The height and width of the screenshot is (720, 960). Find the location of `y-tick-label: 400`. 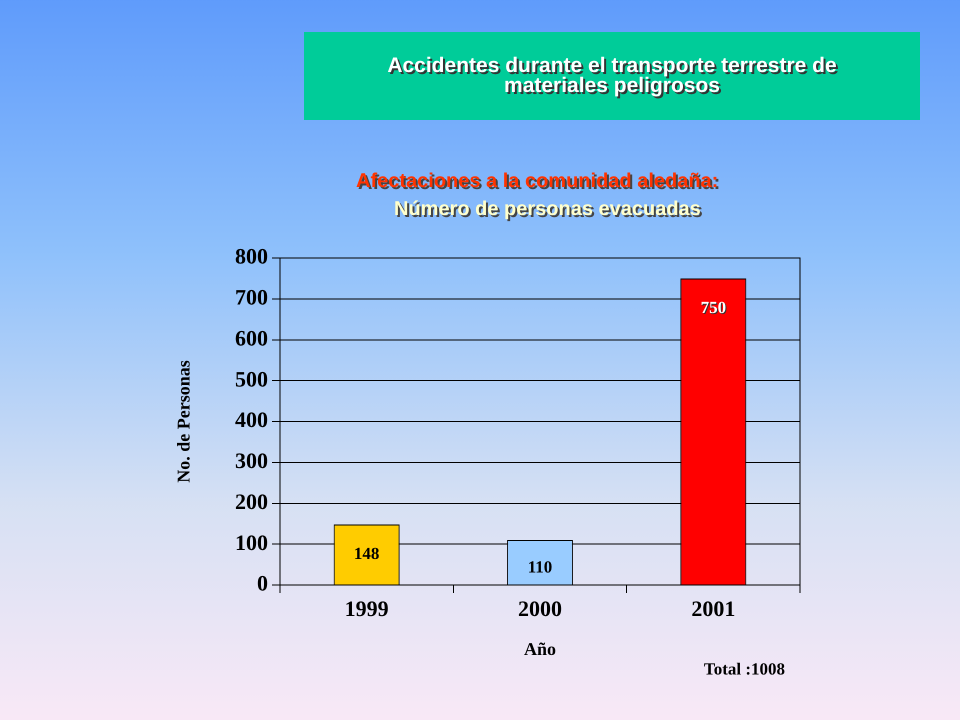

y-tick-label: 400 is located at coordinates (251, 419).